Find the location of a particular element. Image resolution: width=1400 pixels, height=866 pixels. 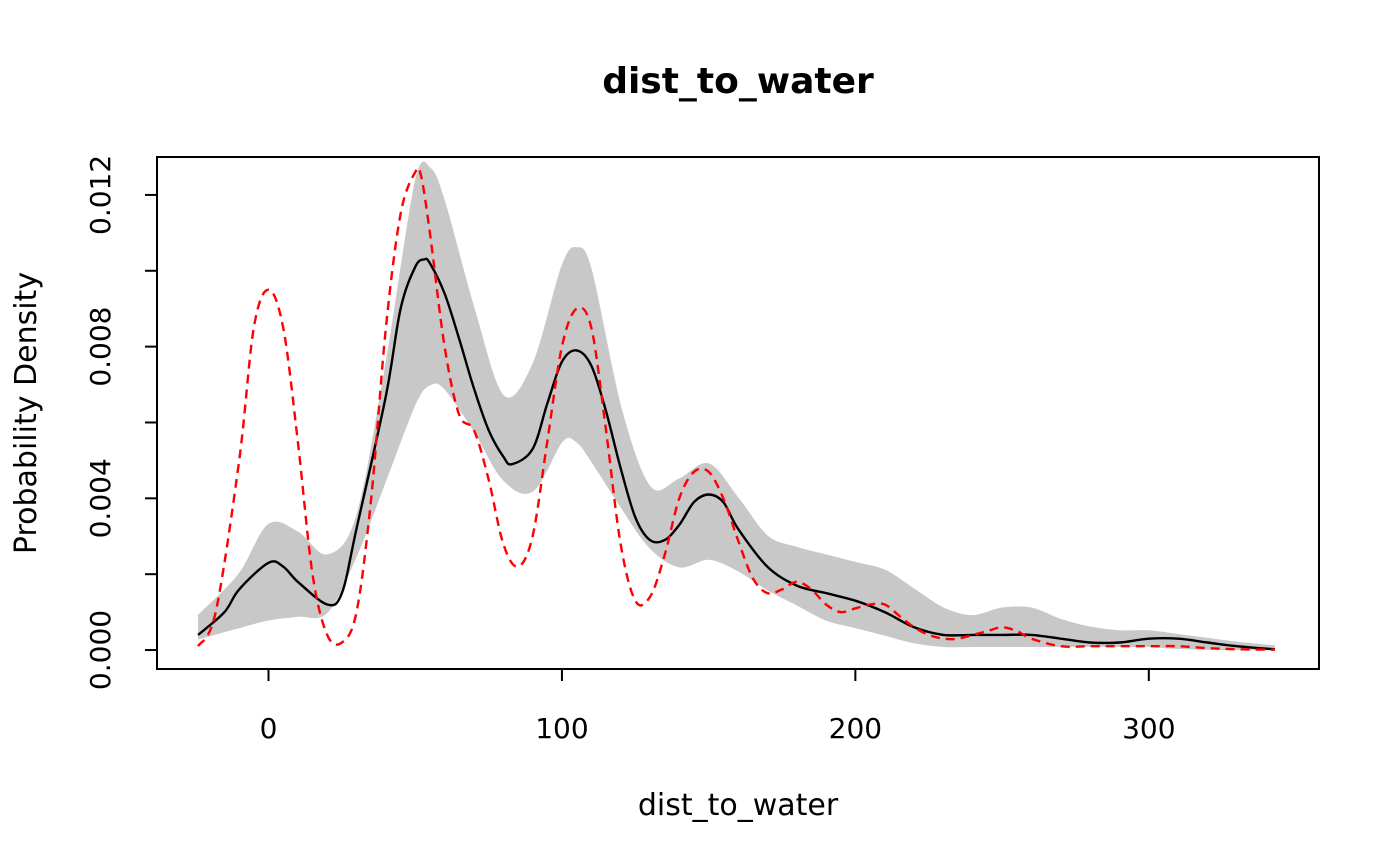

x-tick-label: 100 is located at coordinates (561, 728).